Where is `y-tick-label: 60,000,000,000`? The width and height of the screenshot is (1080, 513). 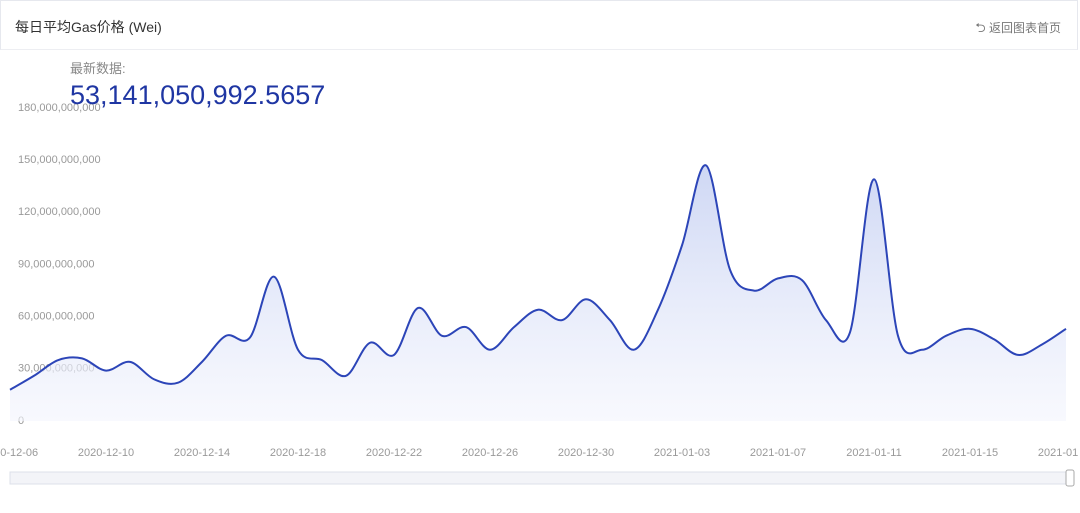 y-tick-label: 60,000,000,000 is located at coordinates (56, 317).